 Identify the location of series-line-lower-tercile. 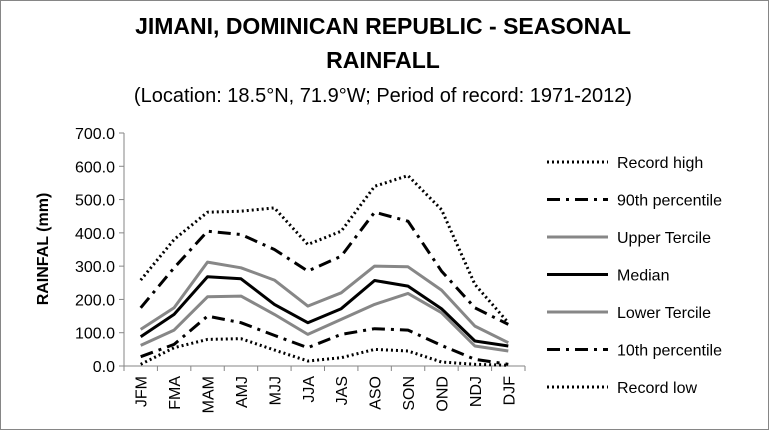
(324, 322).